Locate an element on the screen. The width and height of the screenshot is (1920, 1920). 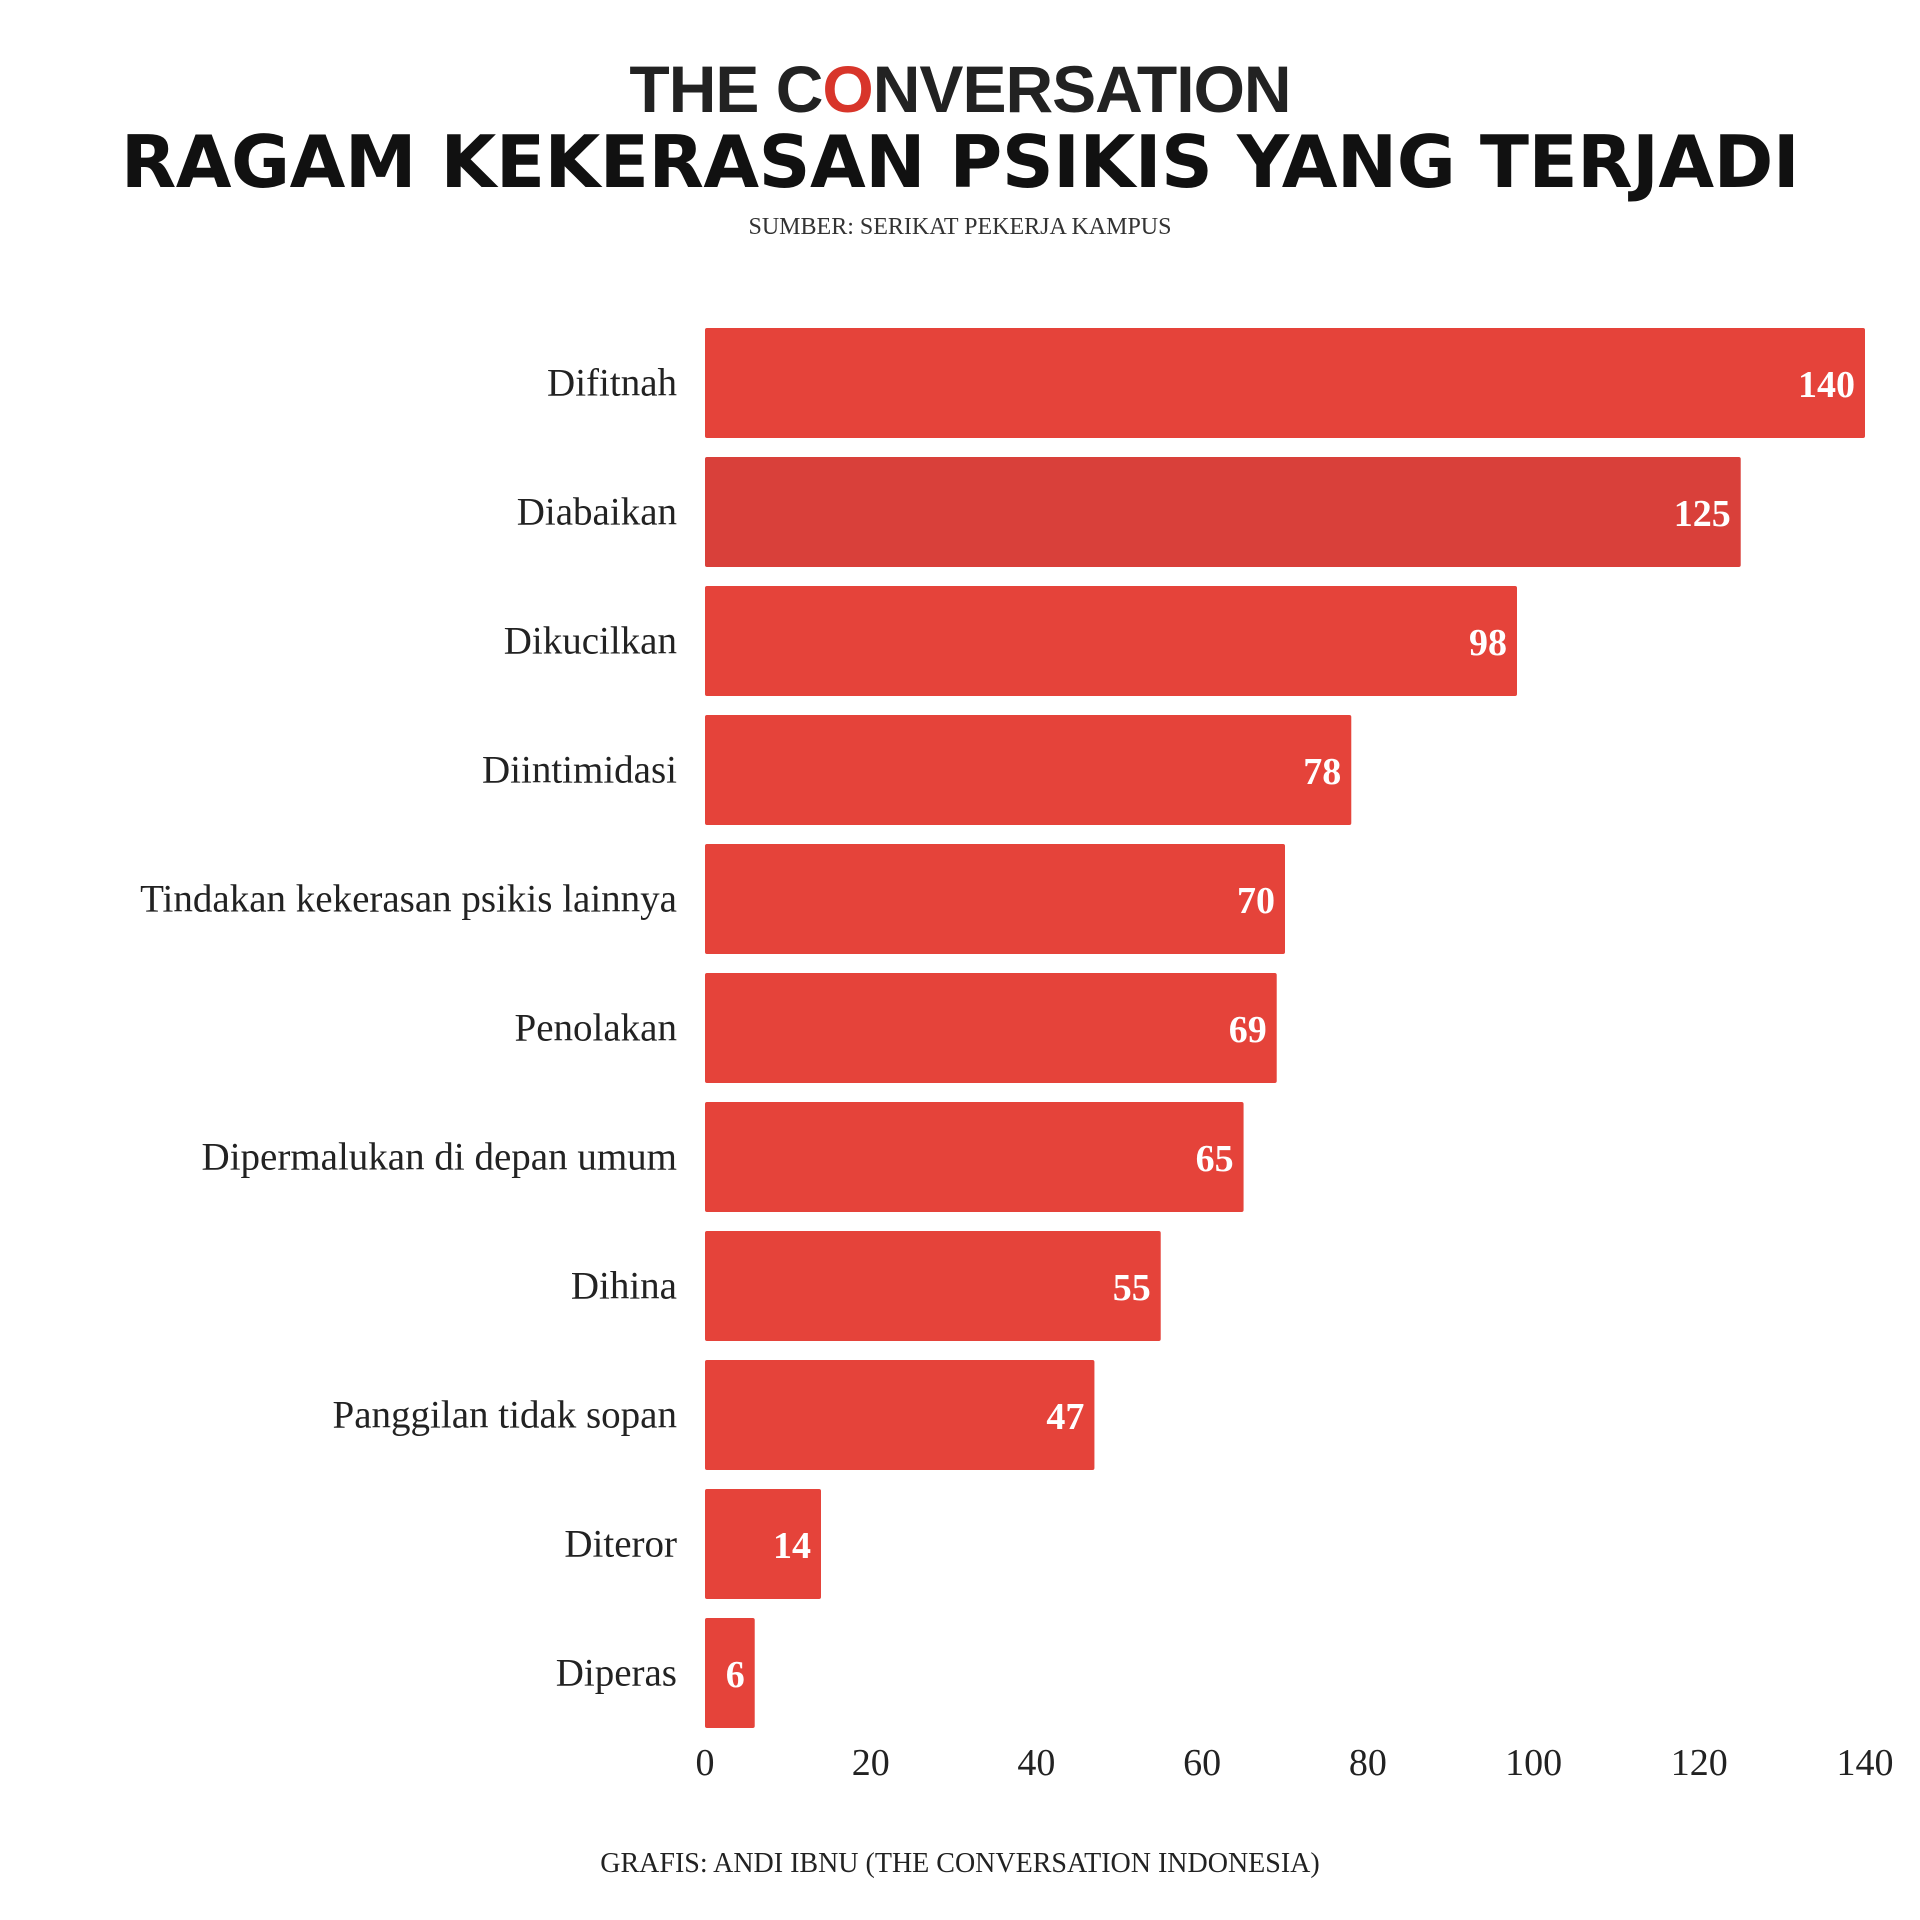
data-label: 6 is located at coordinates (735, 1675).